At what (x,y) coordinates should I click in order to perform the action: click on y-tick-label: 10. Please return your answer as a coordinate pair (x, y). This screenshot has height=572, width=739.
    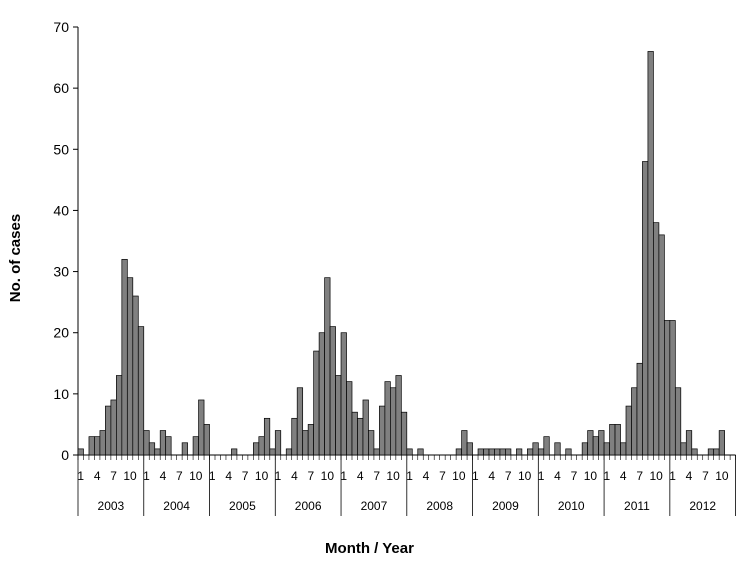
    Looking at the image, I should click on (61, 394).